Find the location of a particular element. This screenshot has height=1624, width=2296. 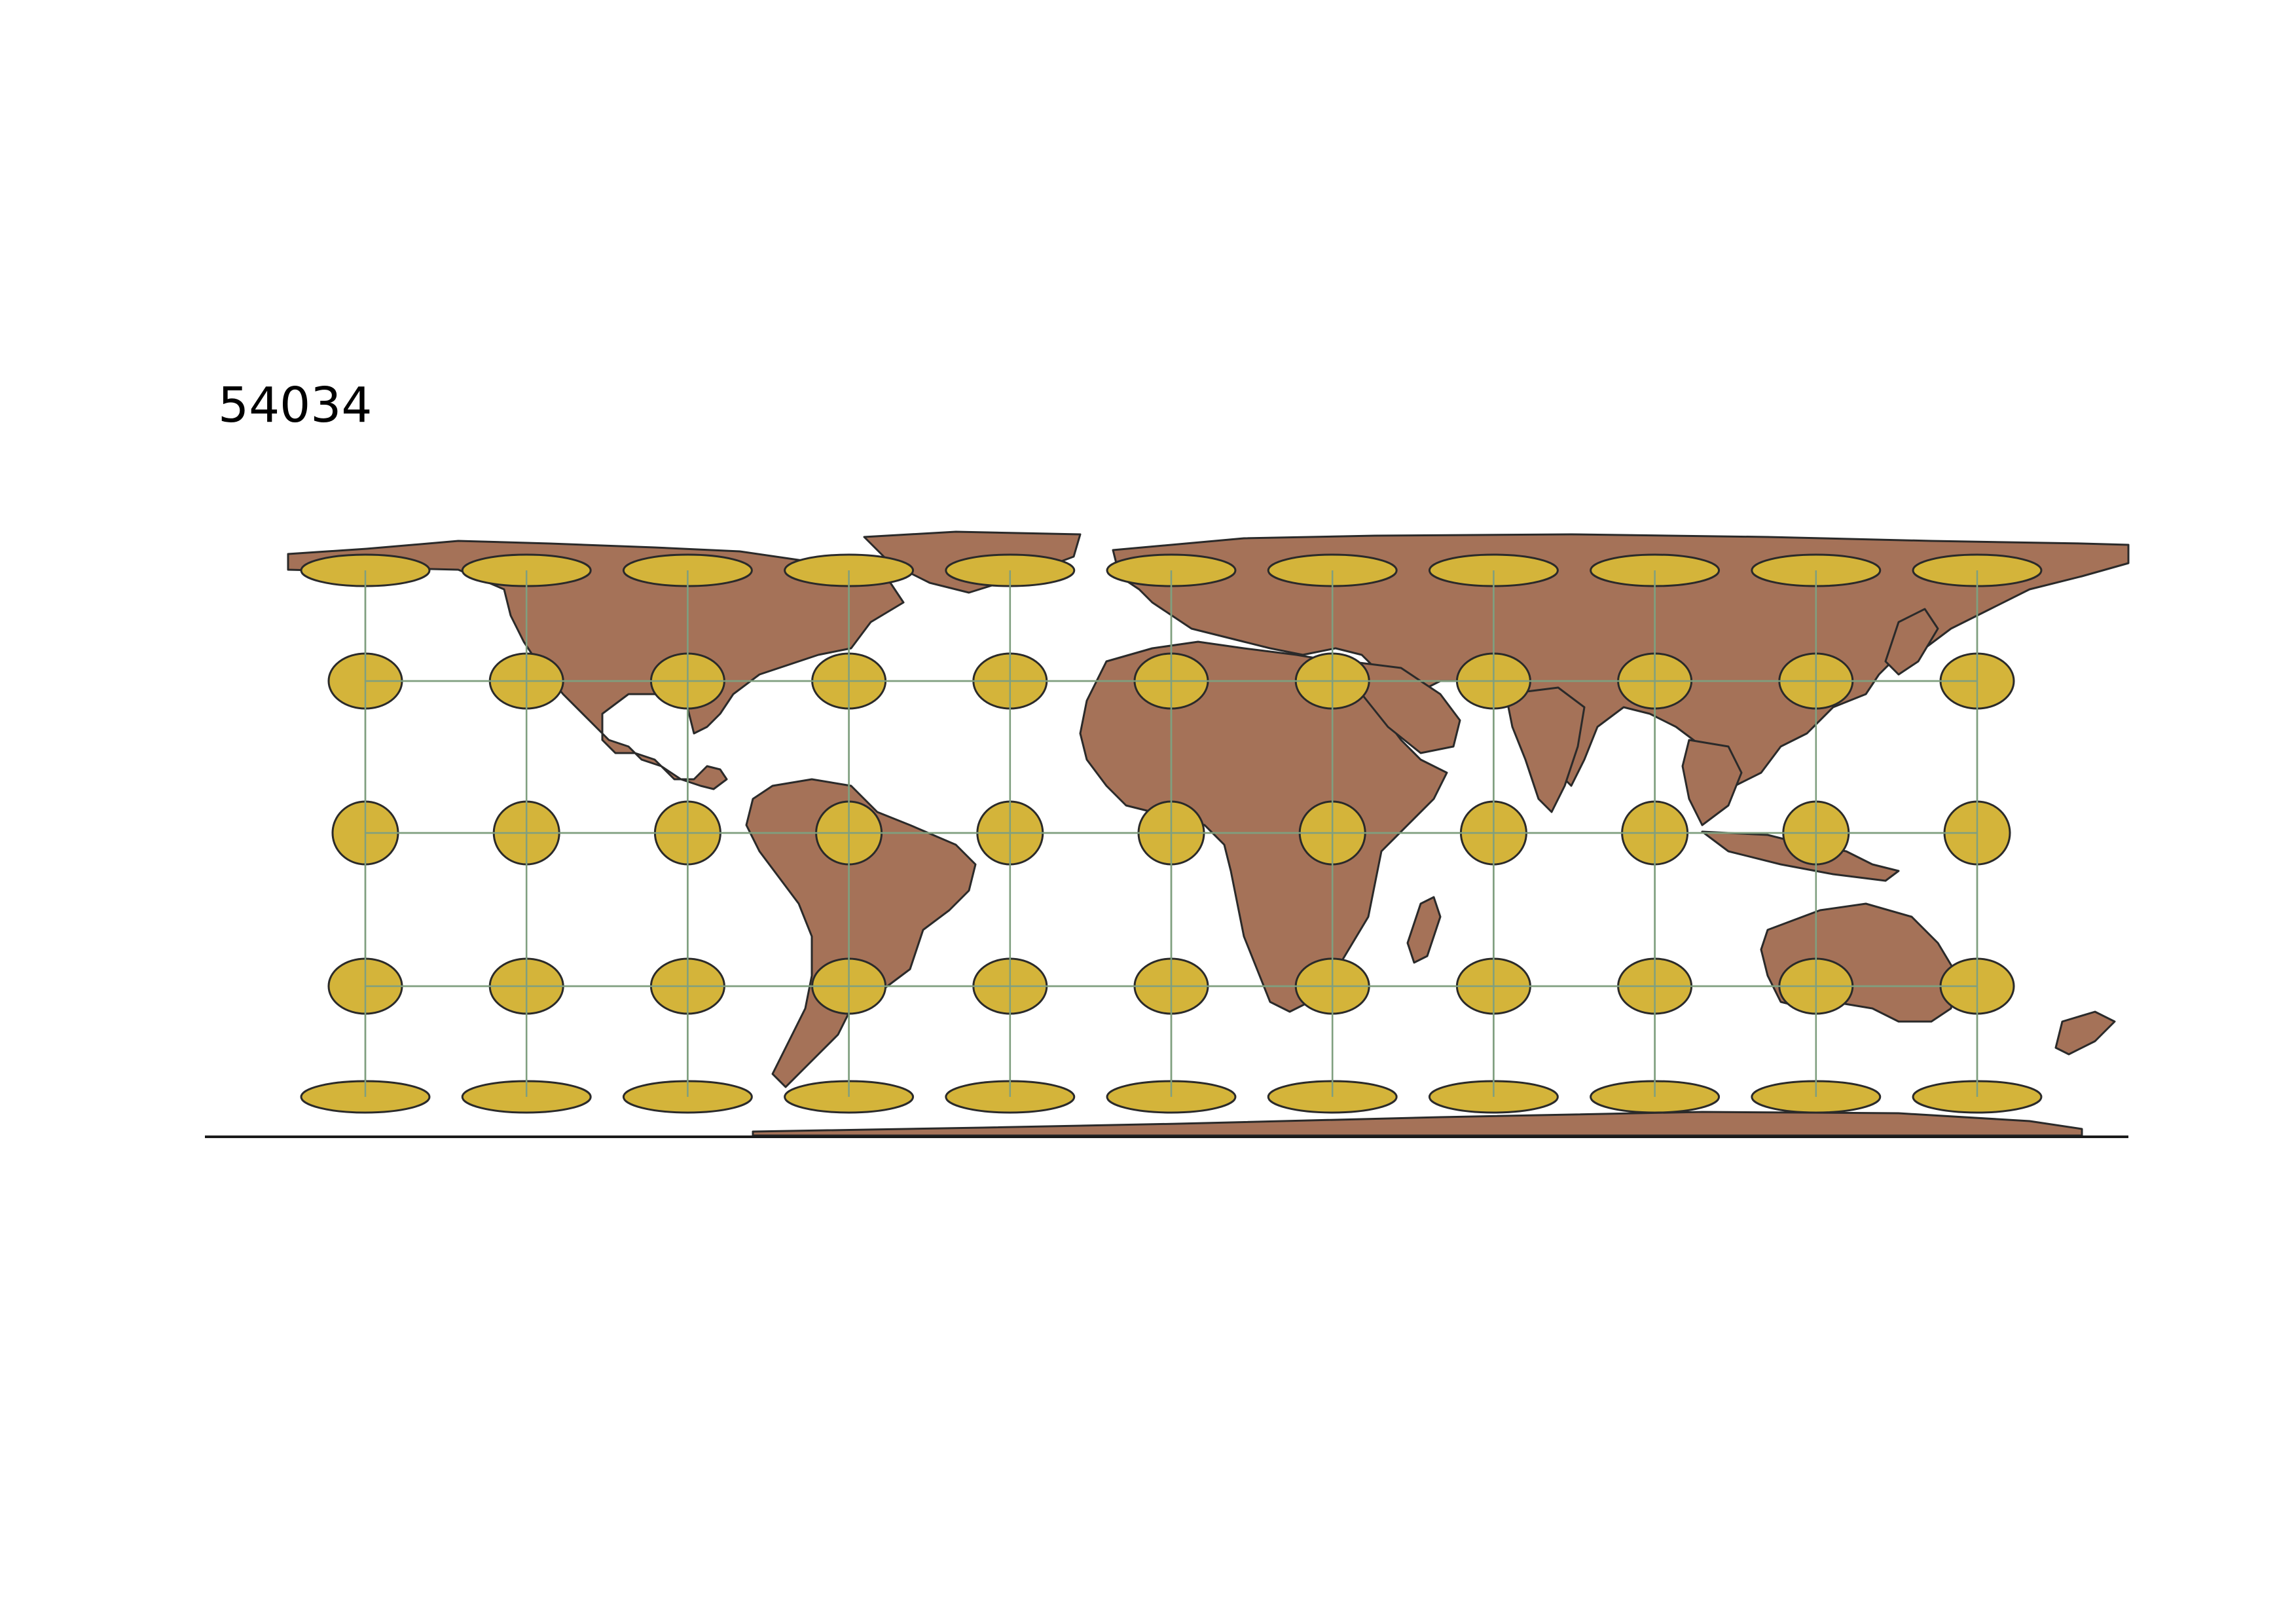

landmass-south-america is located at coordinates (861, 933).